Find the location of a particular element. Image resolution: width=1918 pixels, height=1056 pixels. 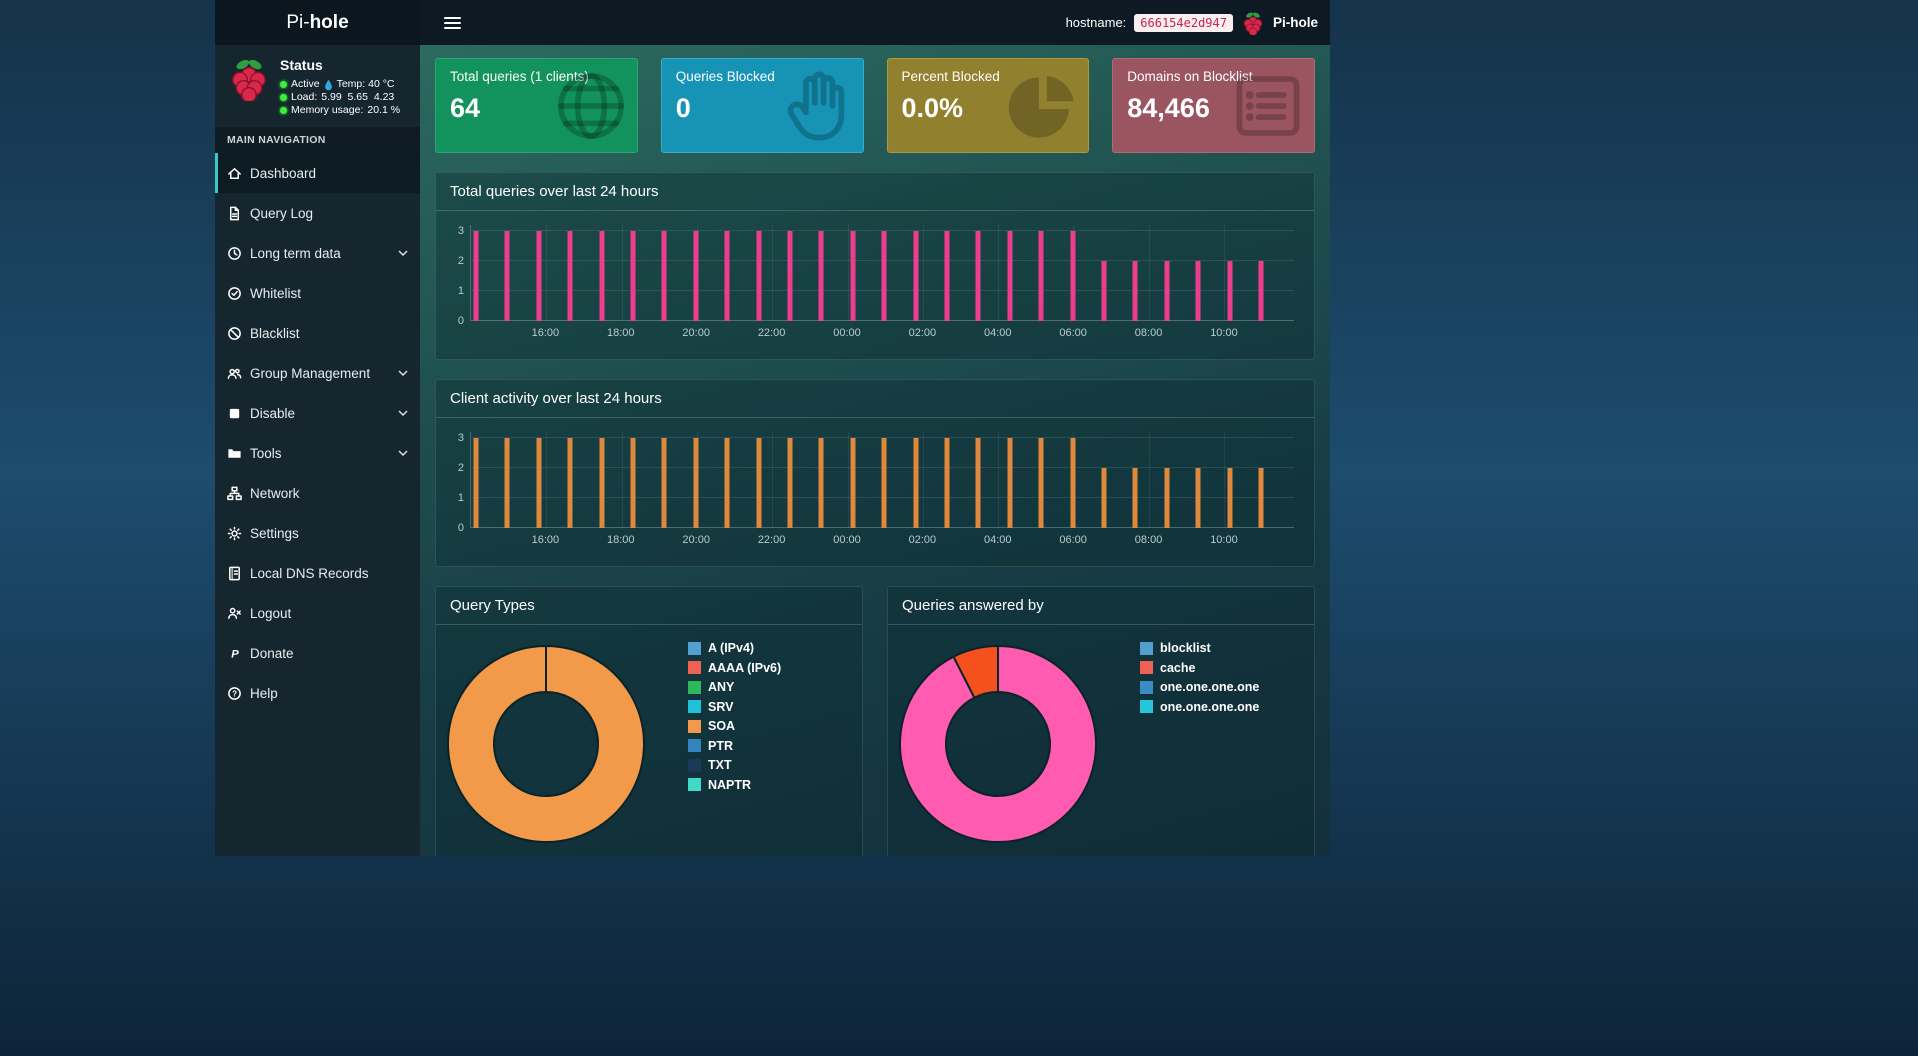

sidebar-item-dashboard: Dashboard is located at coordinates (317, 173).